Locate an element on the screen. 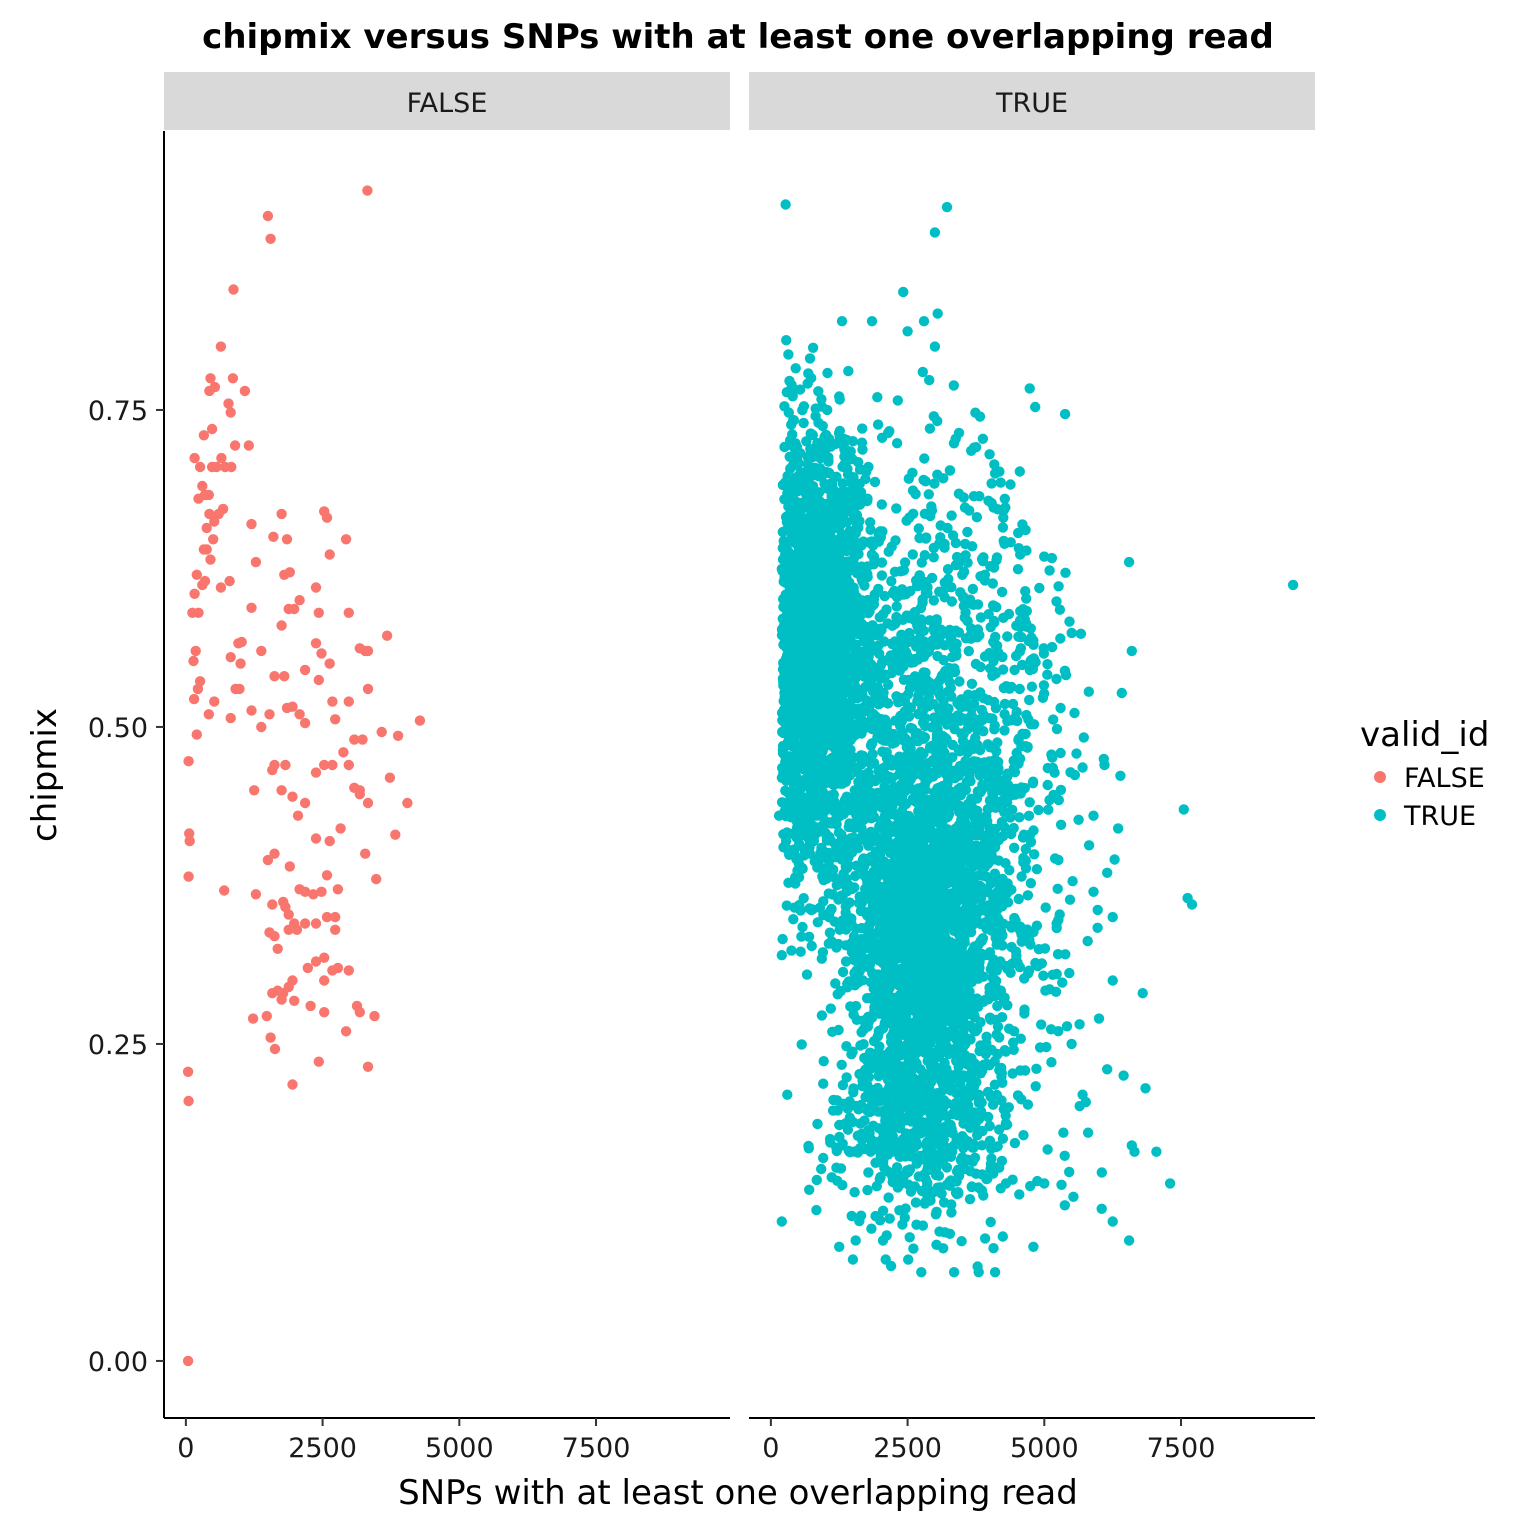  x-tick-label: 7500 is located at coordinates (596, 1448).